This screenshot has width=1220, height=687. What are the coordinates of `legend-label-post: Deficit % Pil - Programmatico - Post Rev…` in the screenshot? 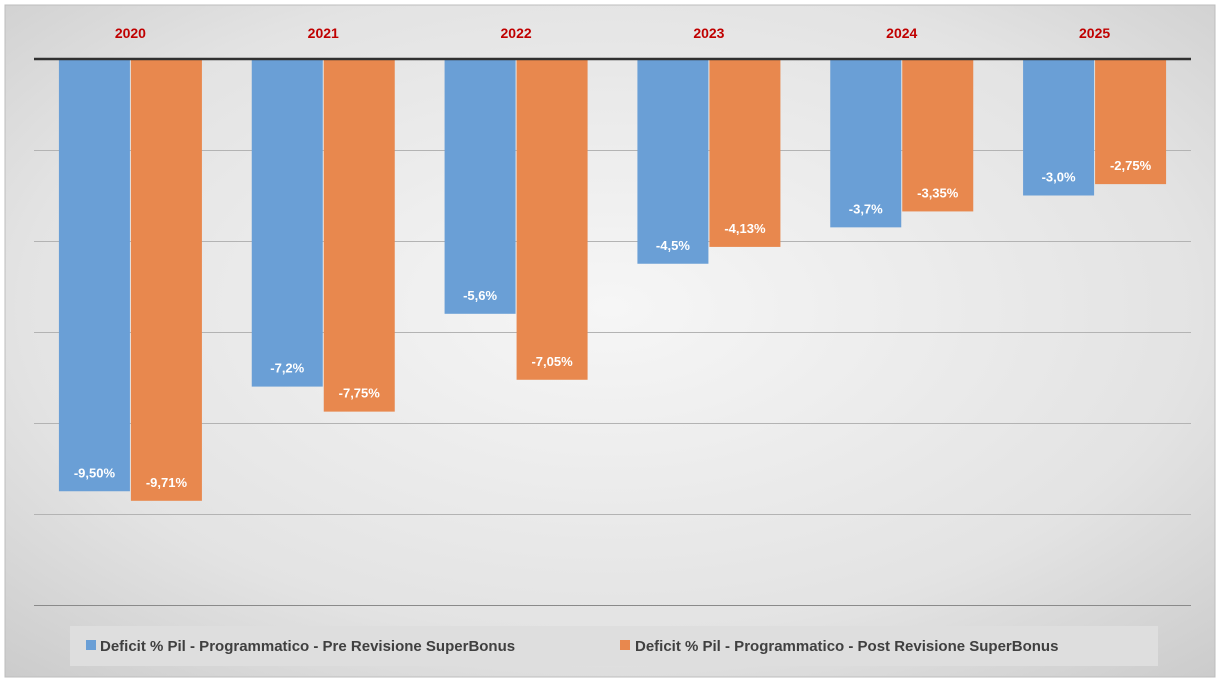 It's located at (846, 646).